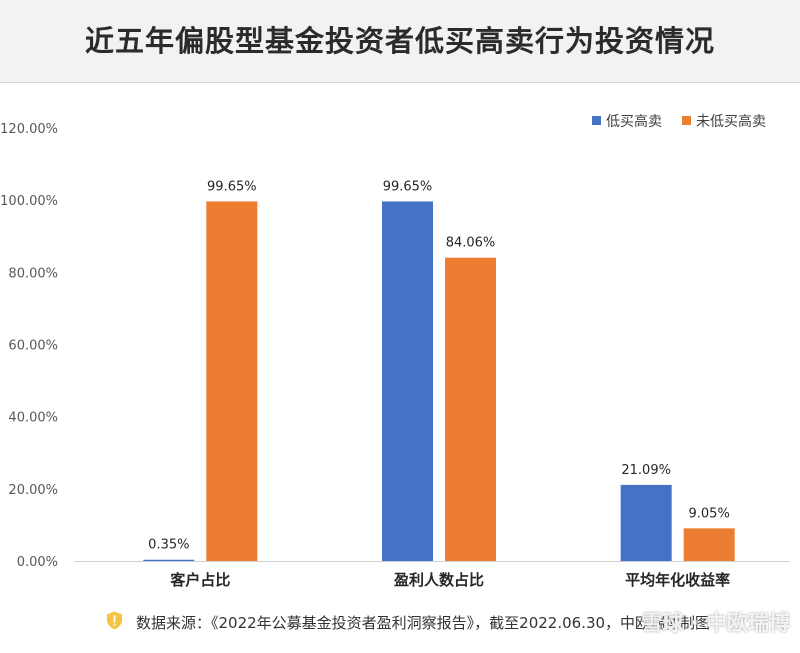 The height and width of the screenshot is (653, 800). What do you see at coordinates (634, 121) in the screenshot?
I see `legend-label: 低买高卖` at bounding box center [634, 121].